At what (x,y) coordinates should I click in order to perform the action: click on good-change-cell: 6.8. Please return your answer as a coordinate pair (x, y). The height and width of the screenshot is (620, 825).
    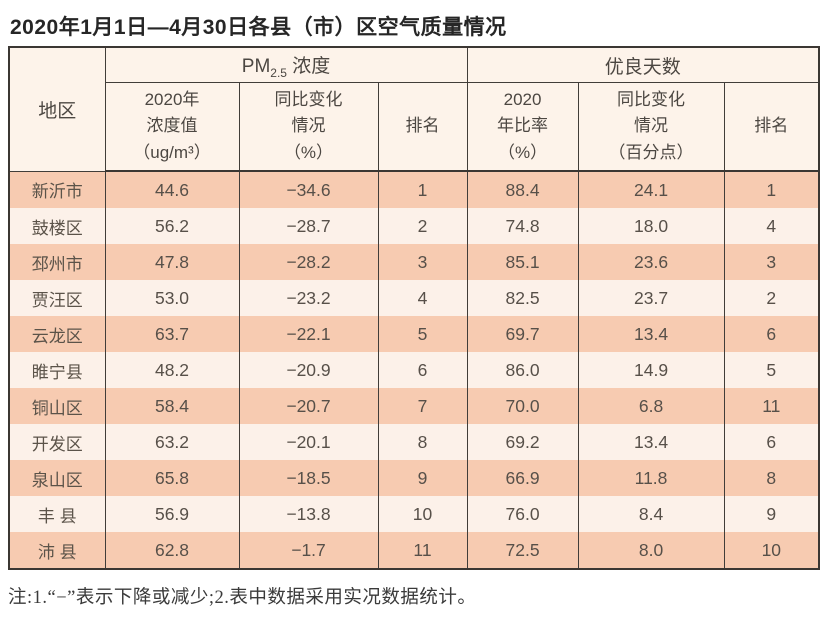
    Looking at the image, I should click on (651, 406).